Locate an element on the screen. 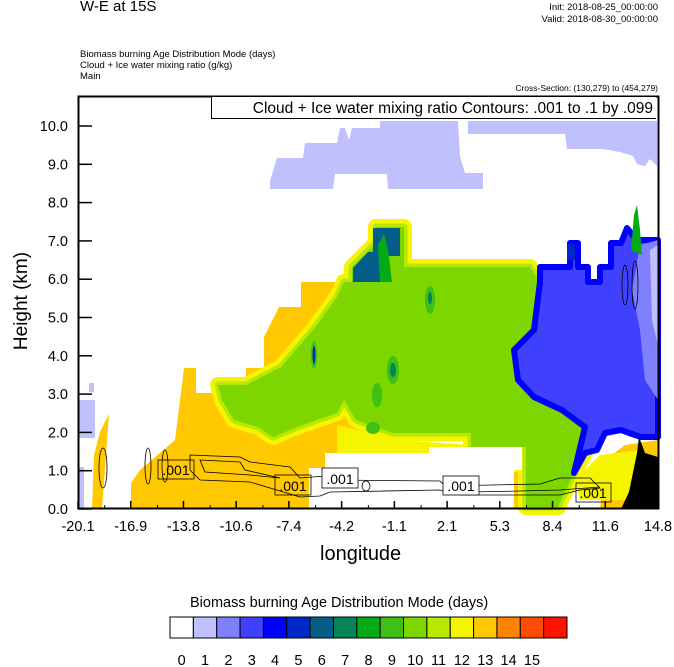  field-patch-blue-streak is located at coordinates (314, 355).